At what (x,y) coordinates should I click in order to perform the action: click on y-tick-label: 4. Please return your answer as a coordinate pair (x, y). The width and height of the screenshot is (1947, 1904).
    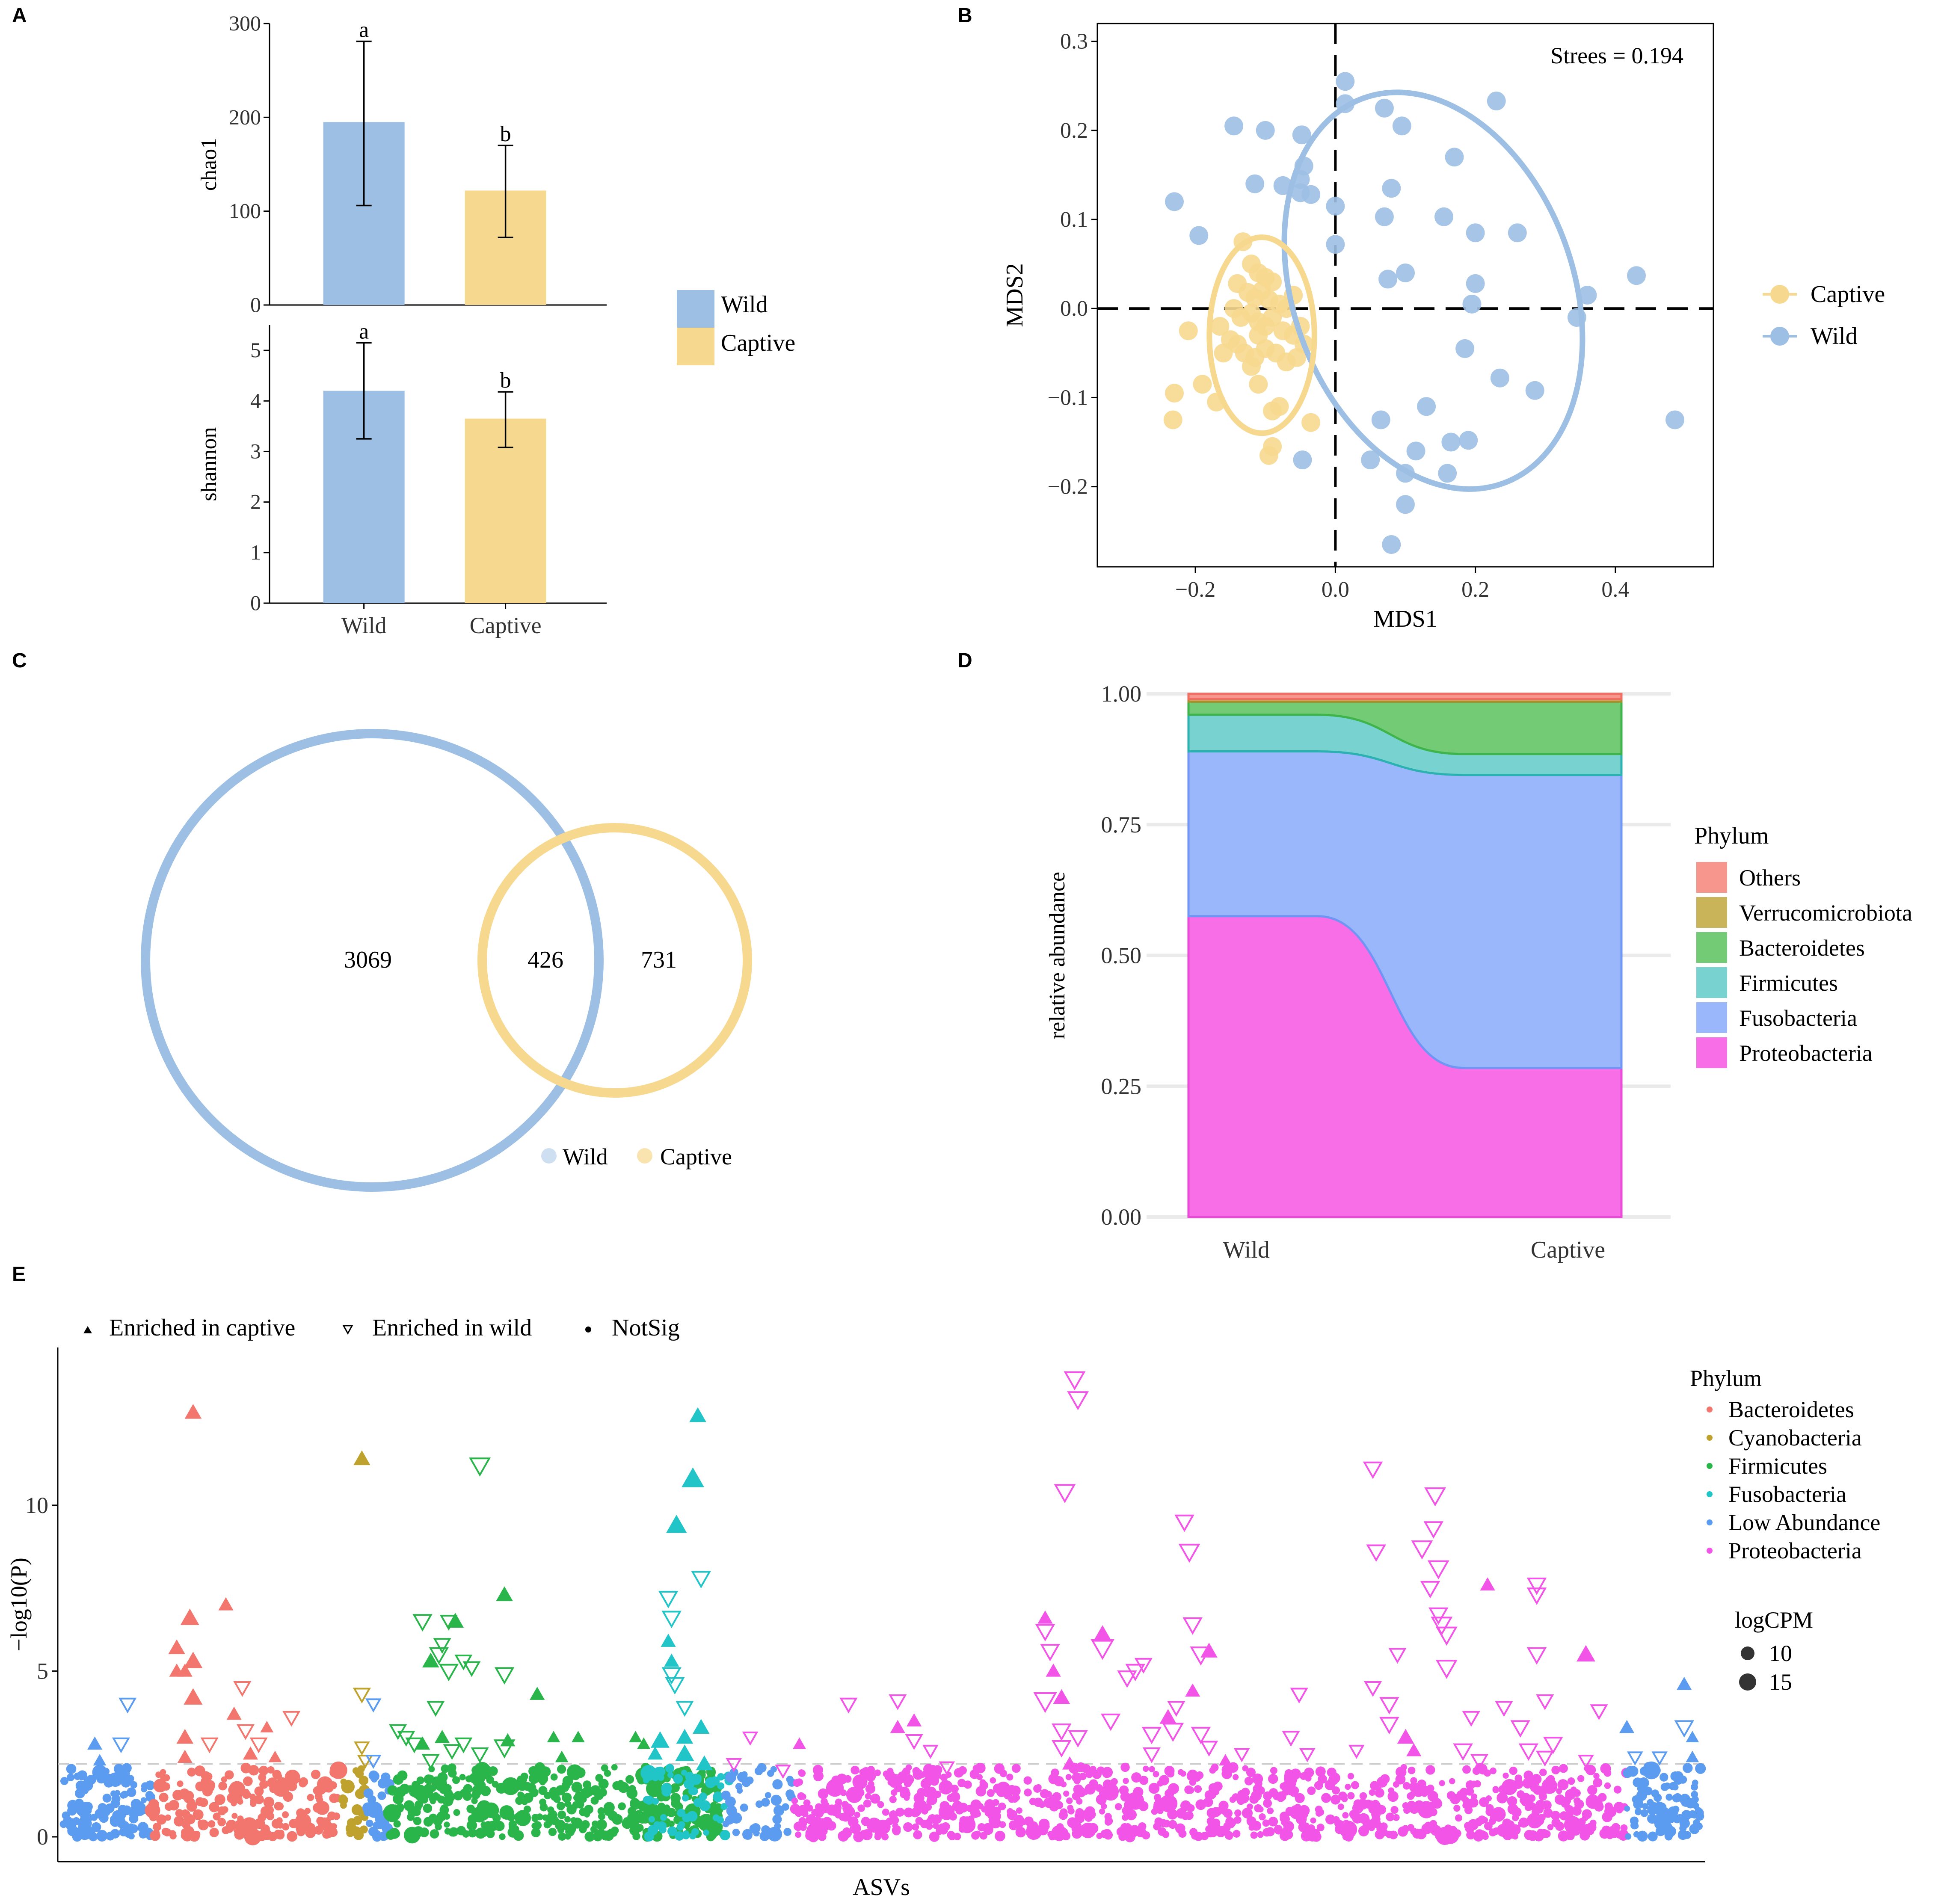
    Looking at the image, I should click on (255, 400).